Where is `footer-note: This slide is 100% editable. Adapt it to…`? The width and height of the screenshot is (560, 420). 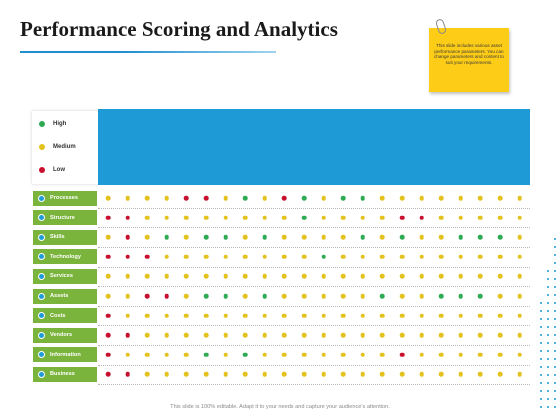 footer-note: This slide is 100% editable. Adapt it to… is located at coordinates (280, 407).